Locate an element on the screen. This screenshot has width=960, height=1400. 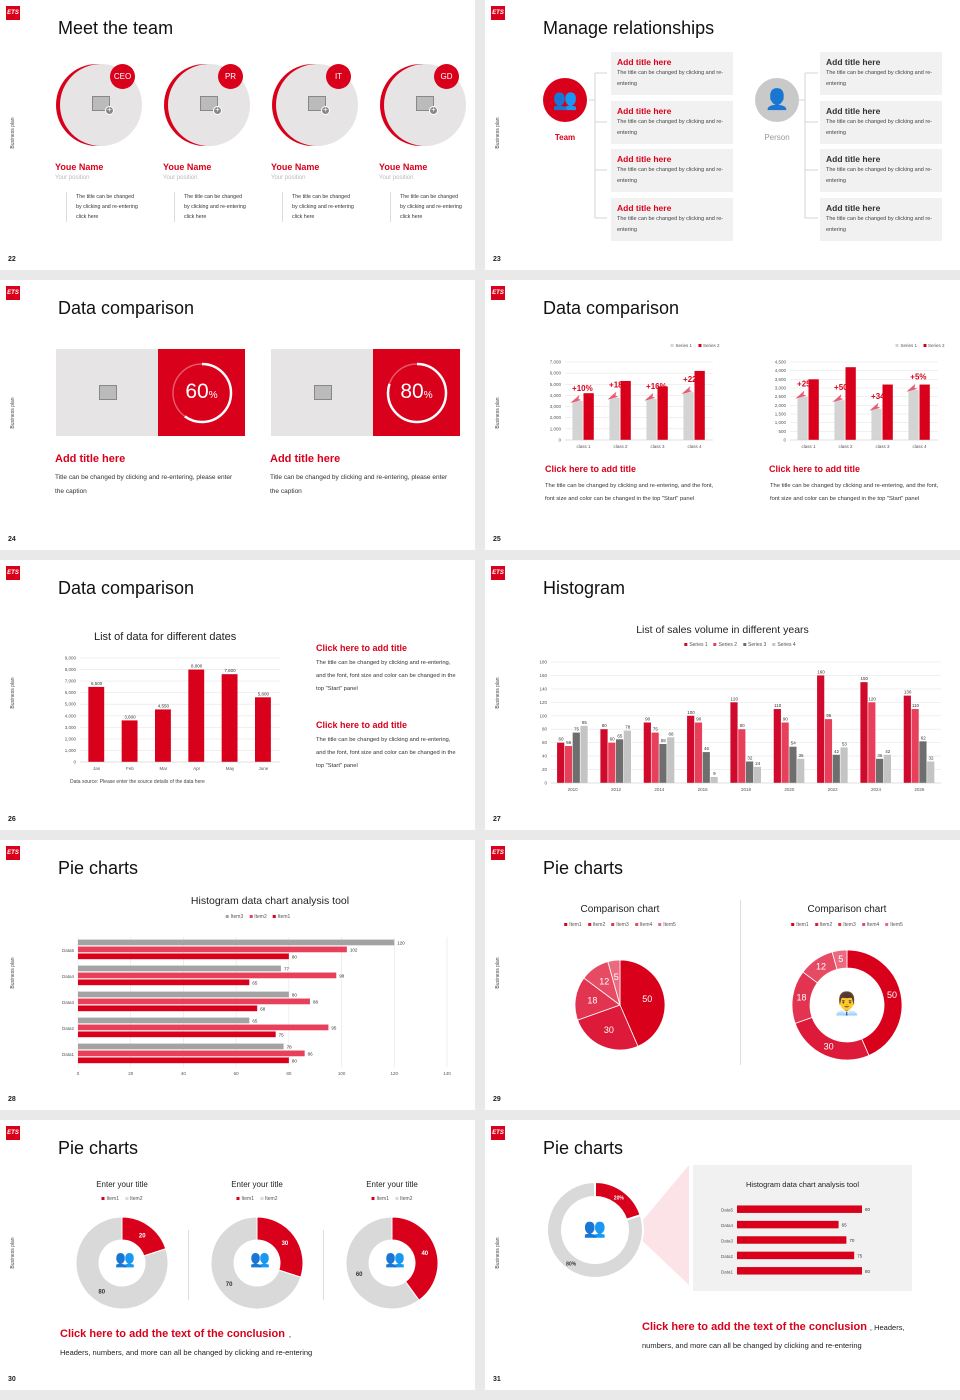
y-tick-label: 2,500 is located at coordinates (781, 396).